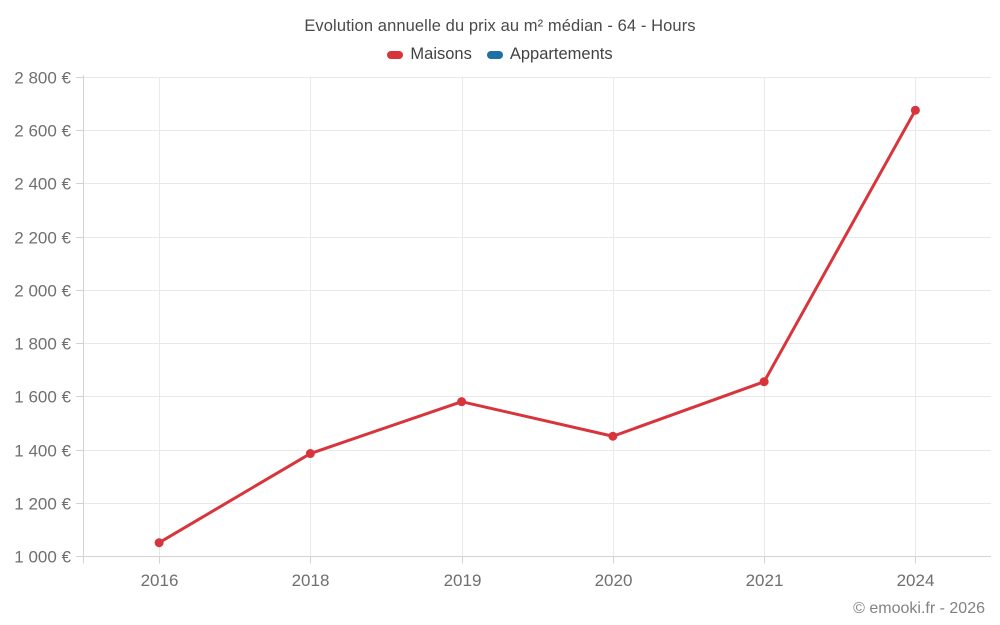 Image resolution: width=1000 pixels, height=625 pixels. Describe the element at coordinates (395, 54) in the screenshot. I see `legend-swatch-maisons-icon` at that location.